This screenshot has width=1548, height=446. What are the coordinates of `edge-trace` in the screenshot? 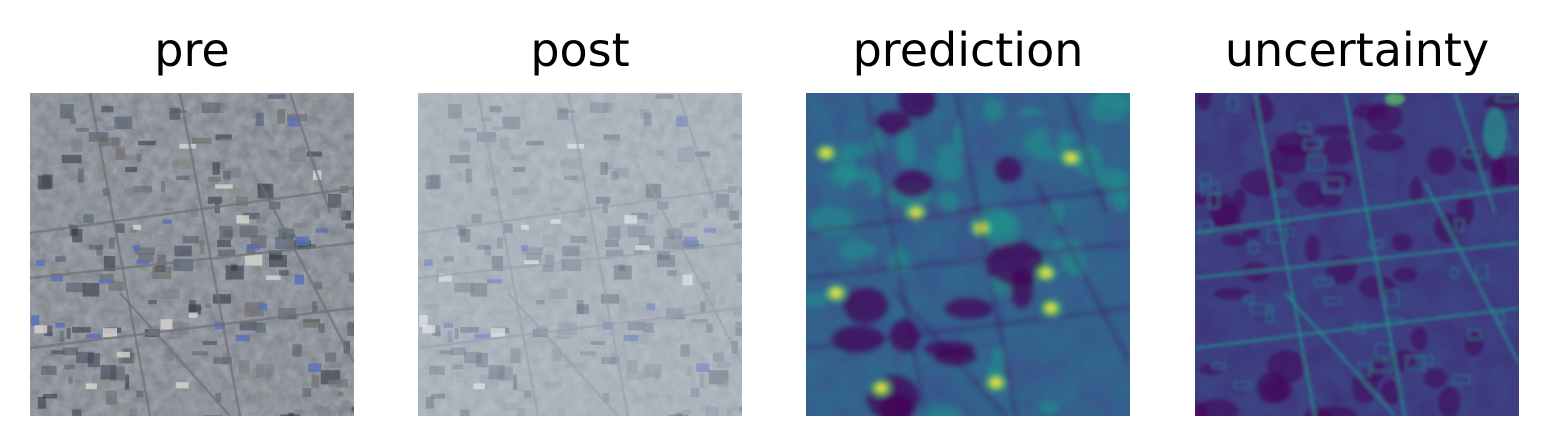 It's located at (1475, 153).